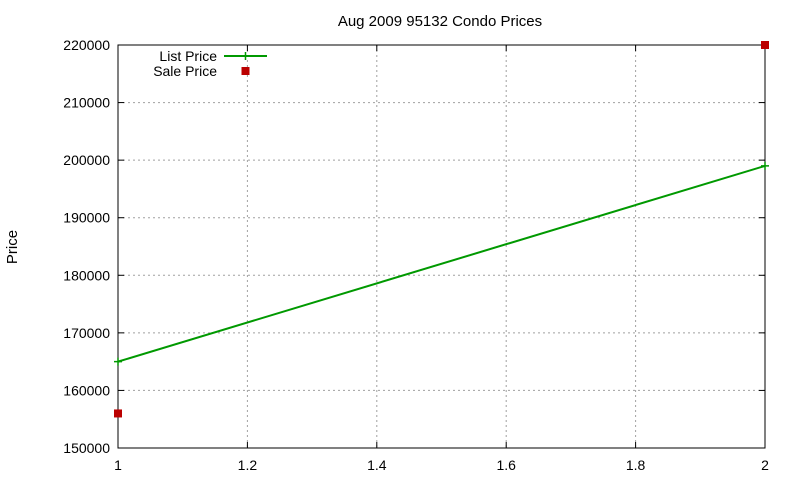 Image resolution: width=800 pixels, height=480 pixels. I want to click on y-tick-label: 190000, so click(86, 218).